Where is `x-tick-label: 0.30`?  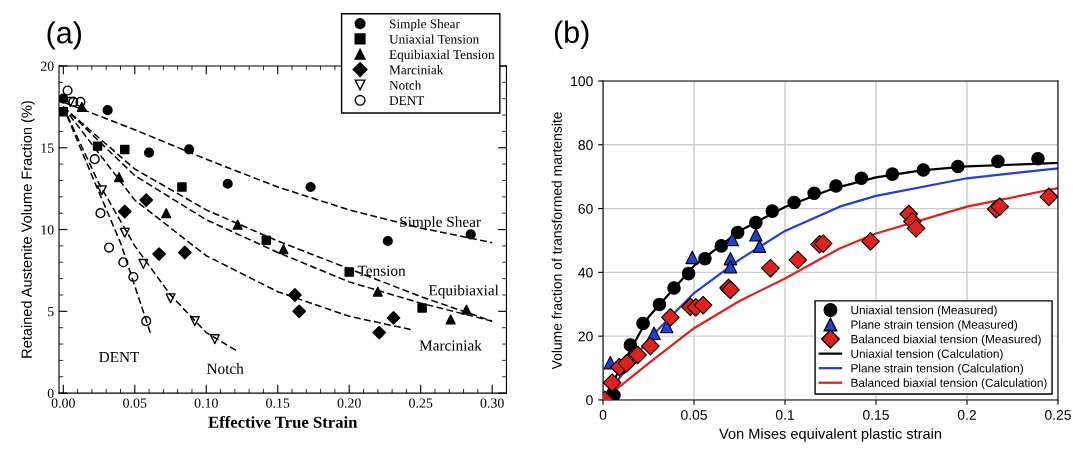 x-tick-label: 0.30 is located at coordinates (492, 403).